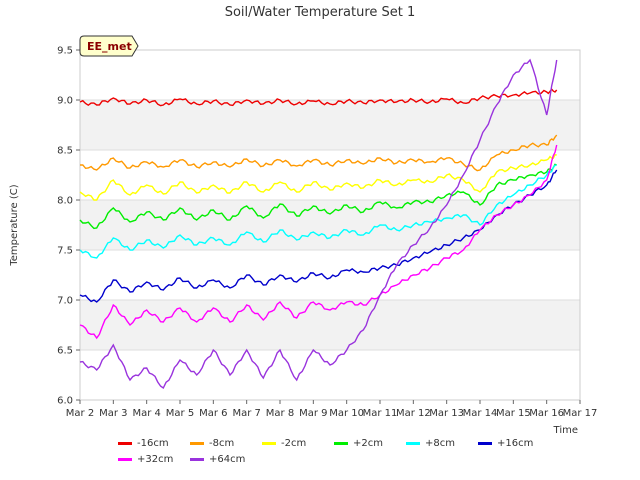  Describe the element at coordinates (580, 413) in the screenshot. I see `x-tick-label: Mar 17` at that location.